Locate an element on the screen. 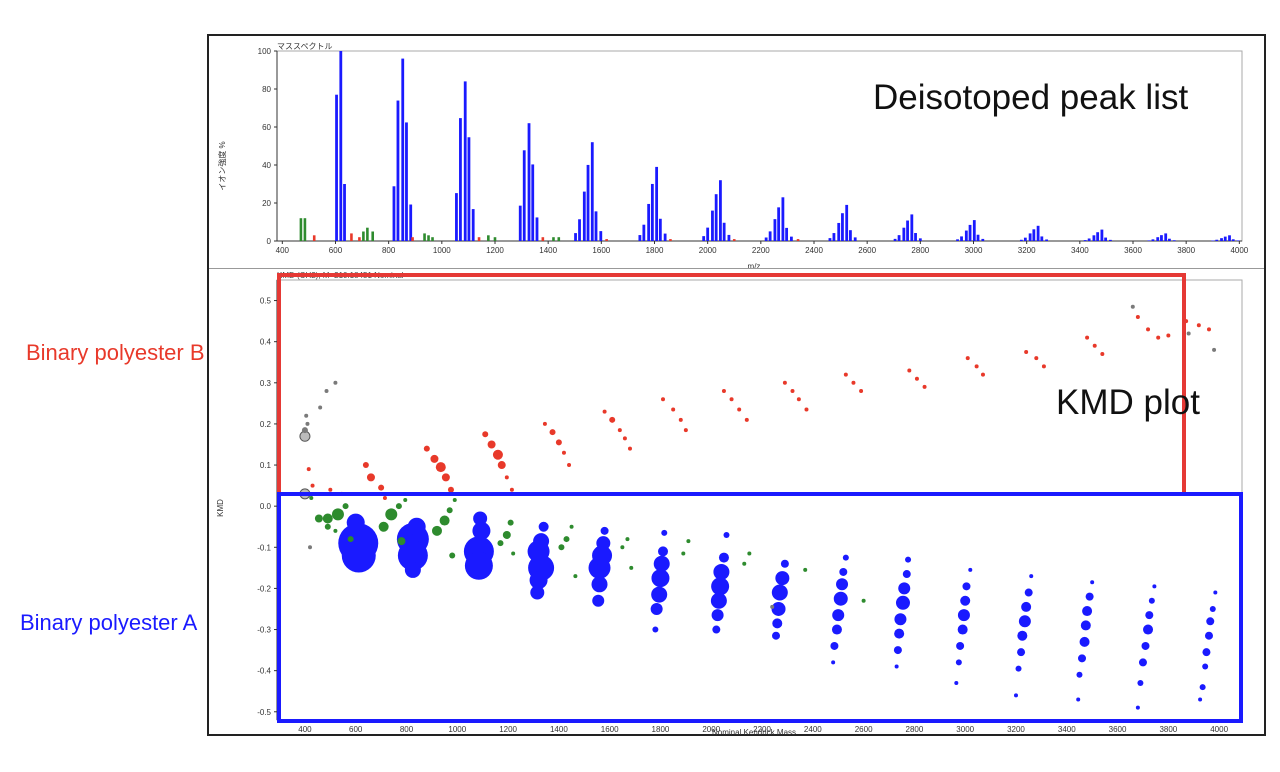 The image size is (1280, 772). spectrum-x-tick-label: 1200 is located at coordinates (495, 250).